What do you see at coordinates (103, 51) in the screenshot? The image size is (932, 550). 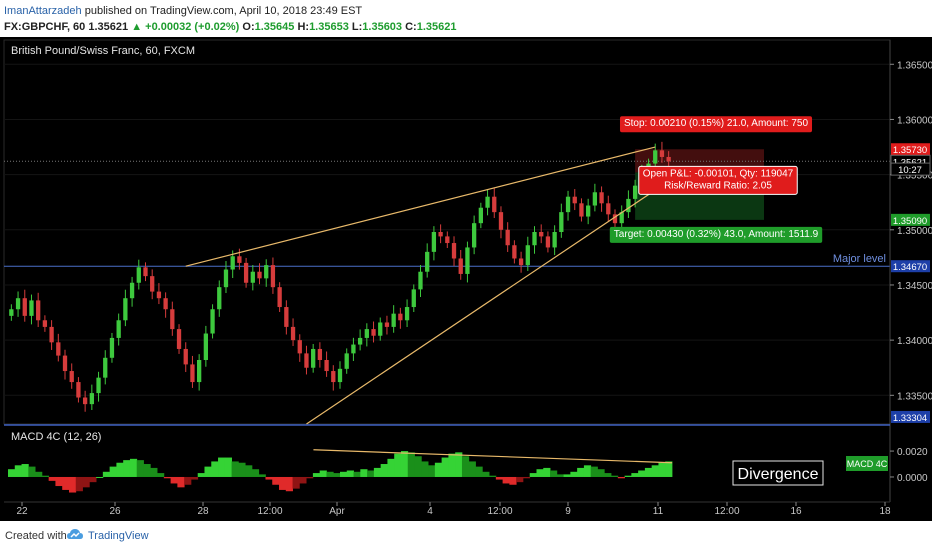 I see `chart-title: British Pound/Swiss Franc, 60, FXCM` at bounding box center [103, 51].